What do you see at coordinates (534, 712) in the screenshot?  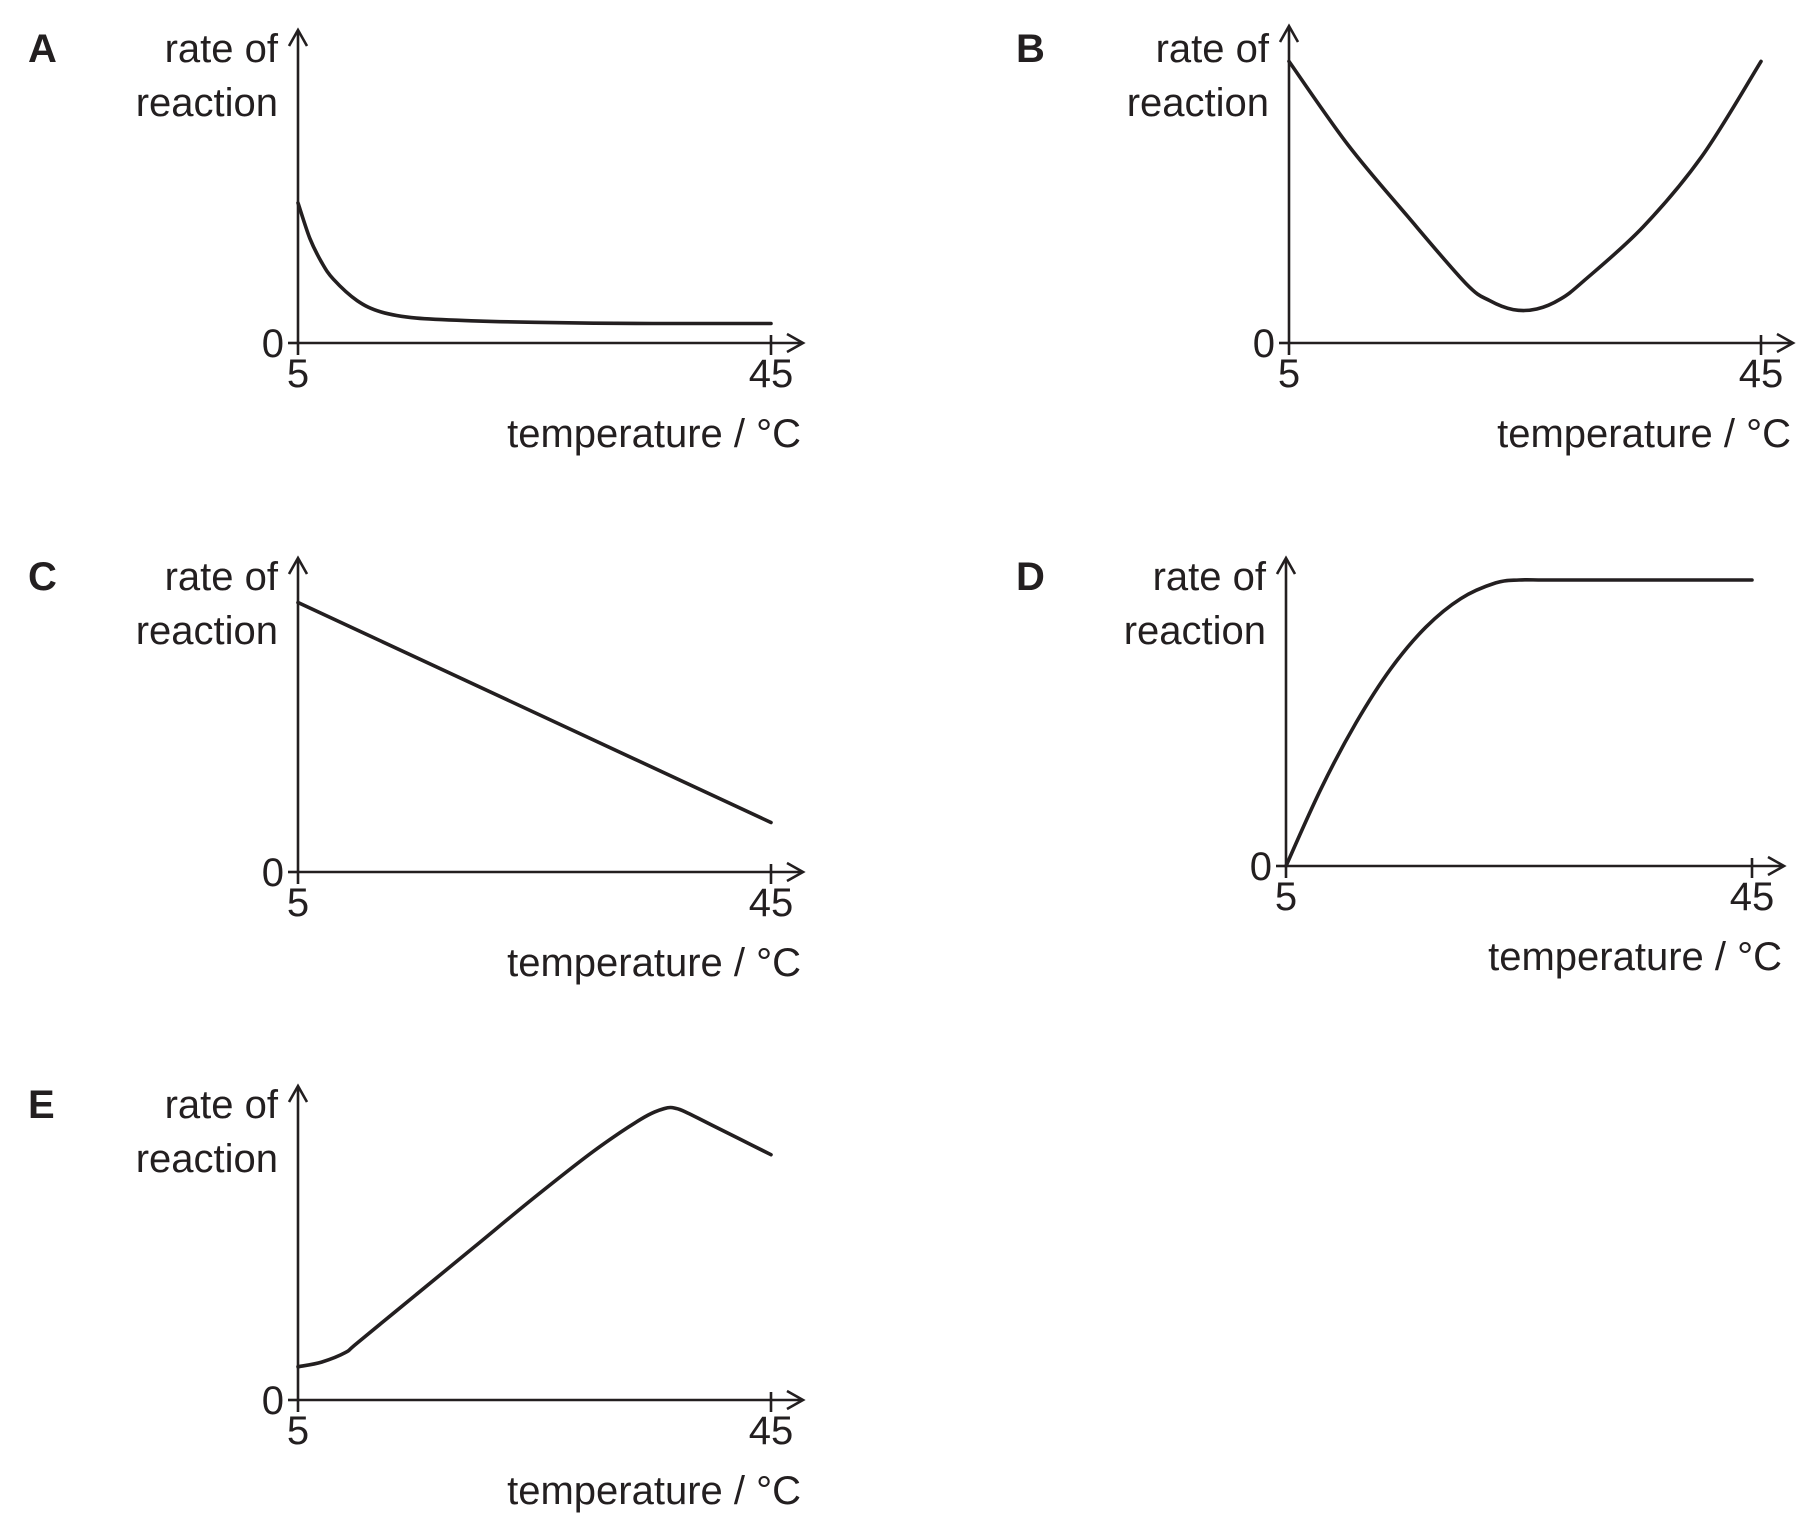 I see `series-line-c` at bounding box center [534, 712].